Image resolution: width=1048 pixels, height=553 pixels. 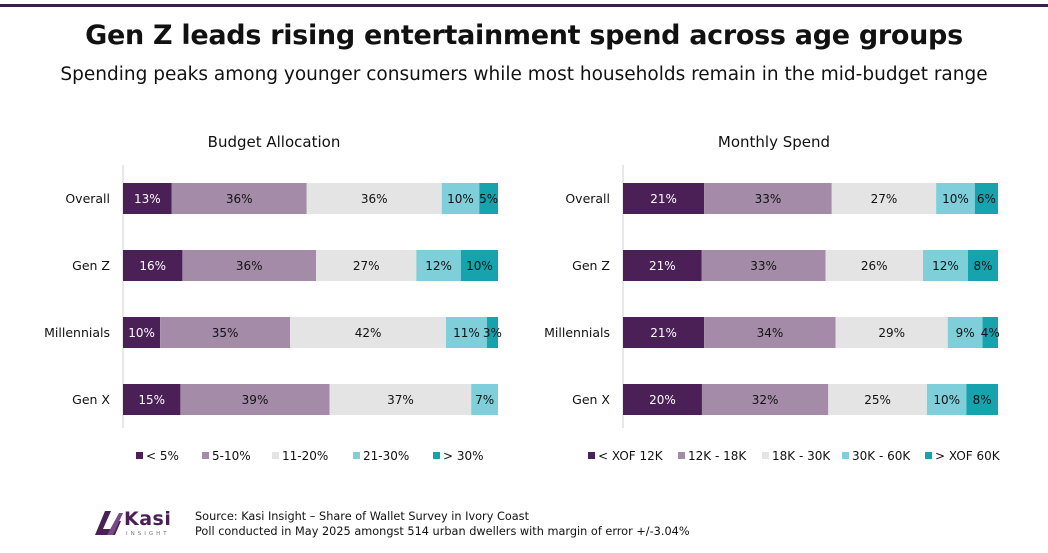 What do you see at coordinates (801, 456) in the screenshot?
I see `spend-legend-label-18k-30k: 18K - 30K` at bounding box center [801, 456].